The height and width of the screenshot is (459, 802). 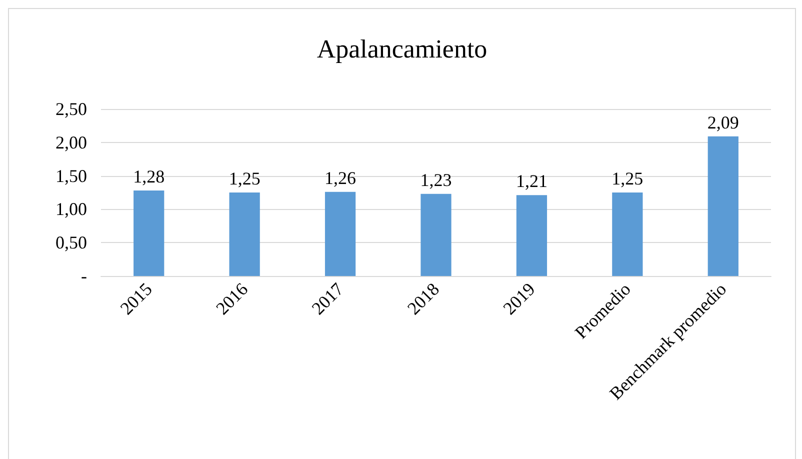 I want to click on y-tick-label: 2,00, so click(x=71, y=142).